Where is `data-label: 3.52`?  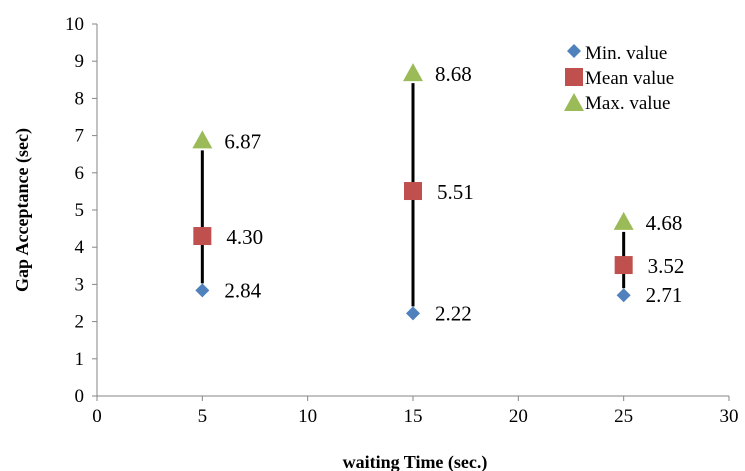
data-label: 3.52 is located at coordinates (666, 266).